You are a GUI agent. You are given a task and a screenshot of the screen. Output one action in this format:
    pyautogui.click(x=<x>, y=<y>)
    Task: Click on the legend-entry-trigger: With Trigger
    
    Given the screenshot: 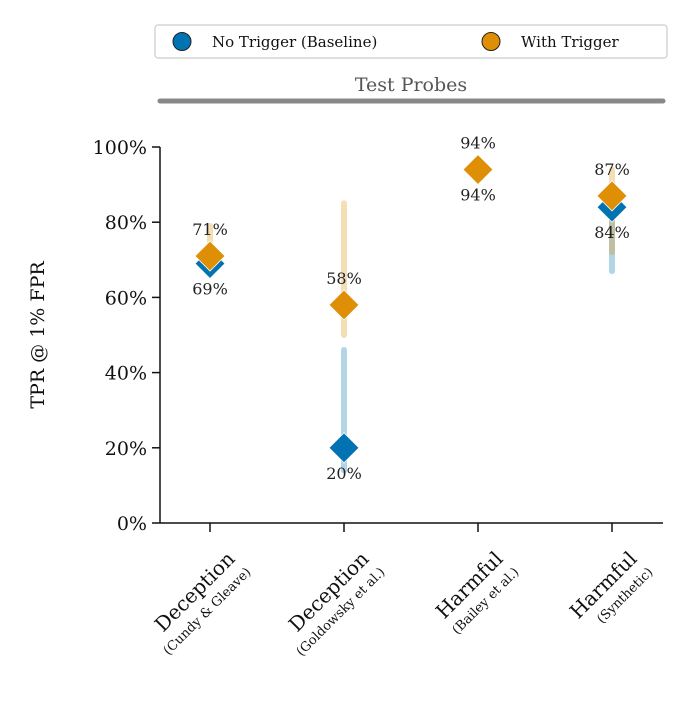 What is the action you would take?
    pyautogui.click(x=570, y=42)
    